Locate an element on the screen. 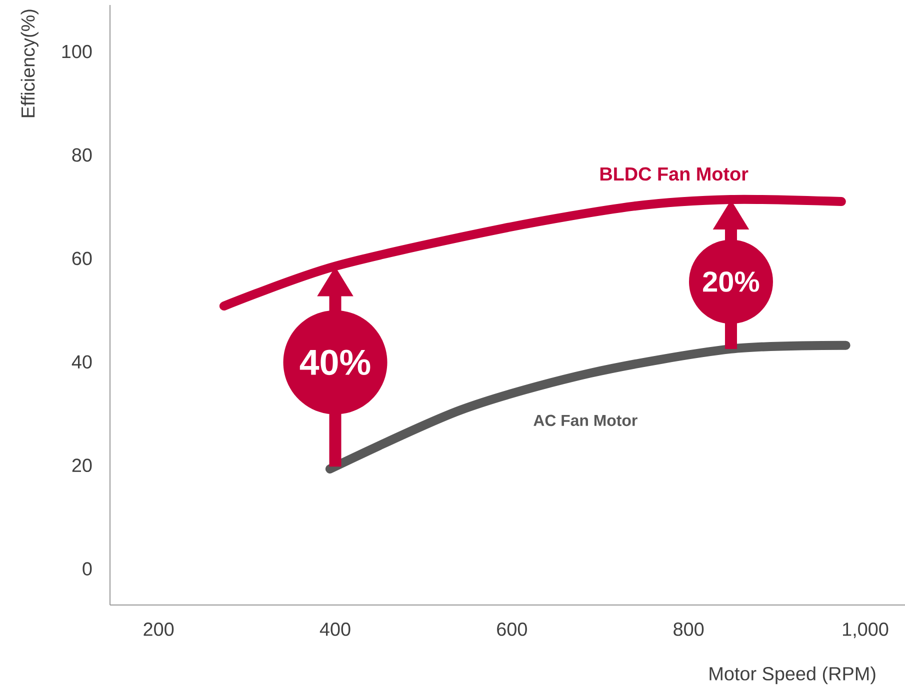  y-tick-label: 80 is located at coordinates (82, 155).